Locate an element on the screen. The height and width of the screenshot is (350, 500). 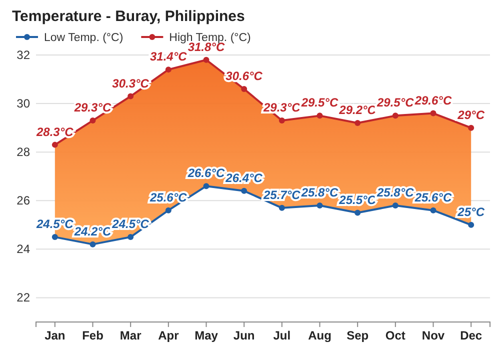
y-tick-label: 22 is located at coordinates (23, 297).